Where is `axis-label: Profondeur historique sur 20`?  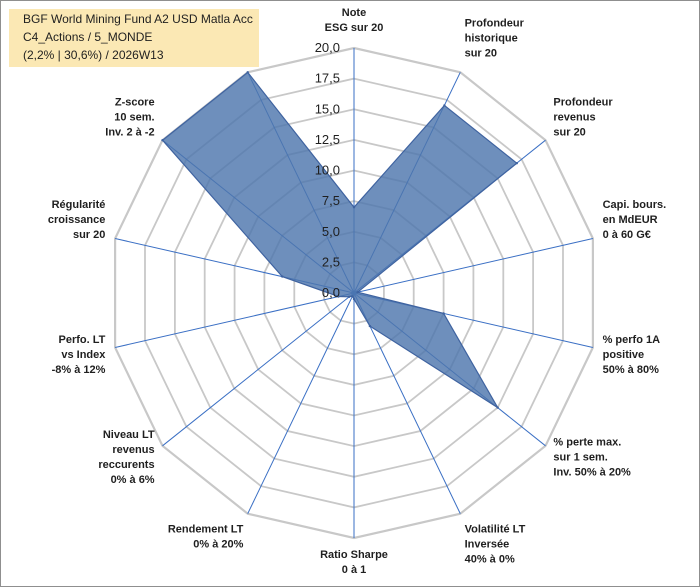 axis-label: Profondeur historique sur 20 is located at coordinates (495, 38).